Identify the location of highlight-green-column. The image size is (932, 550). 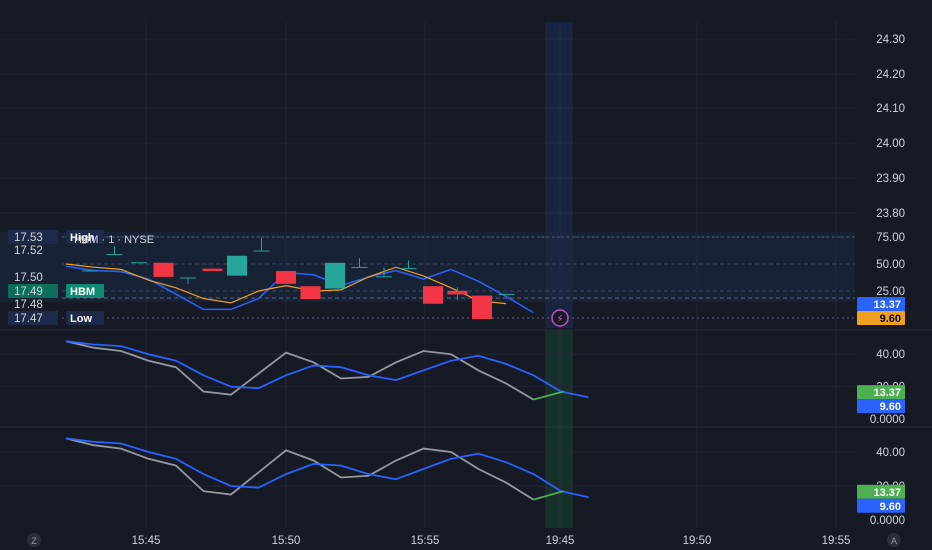
(559, 429).